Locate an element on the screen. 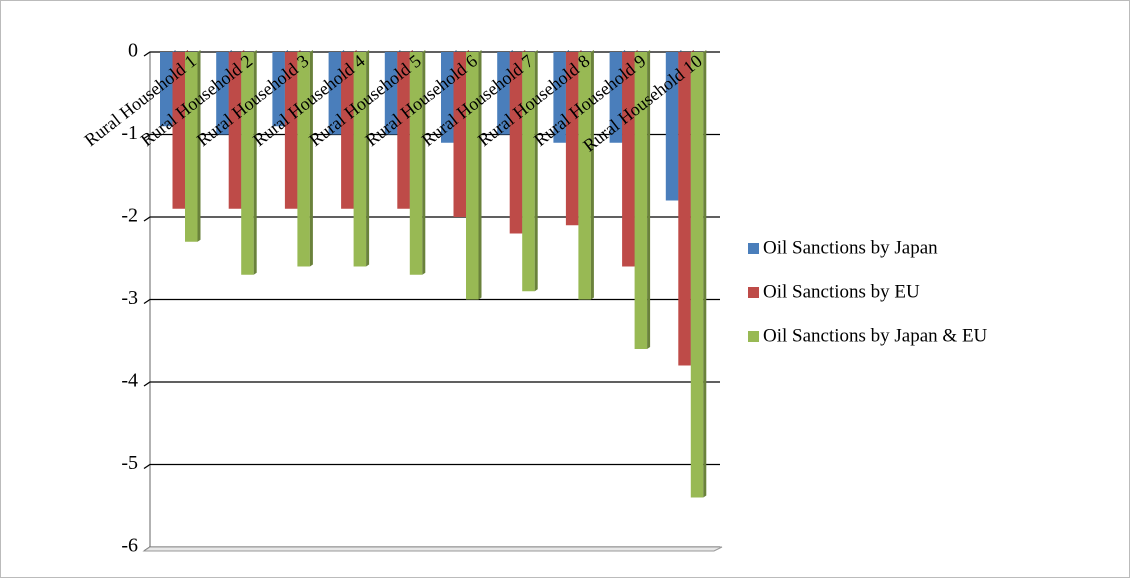  y-tick-label: -6 is located at coordinates (129, 546).